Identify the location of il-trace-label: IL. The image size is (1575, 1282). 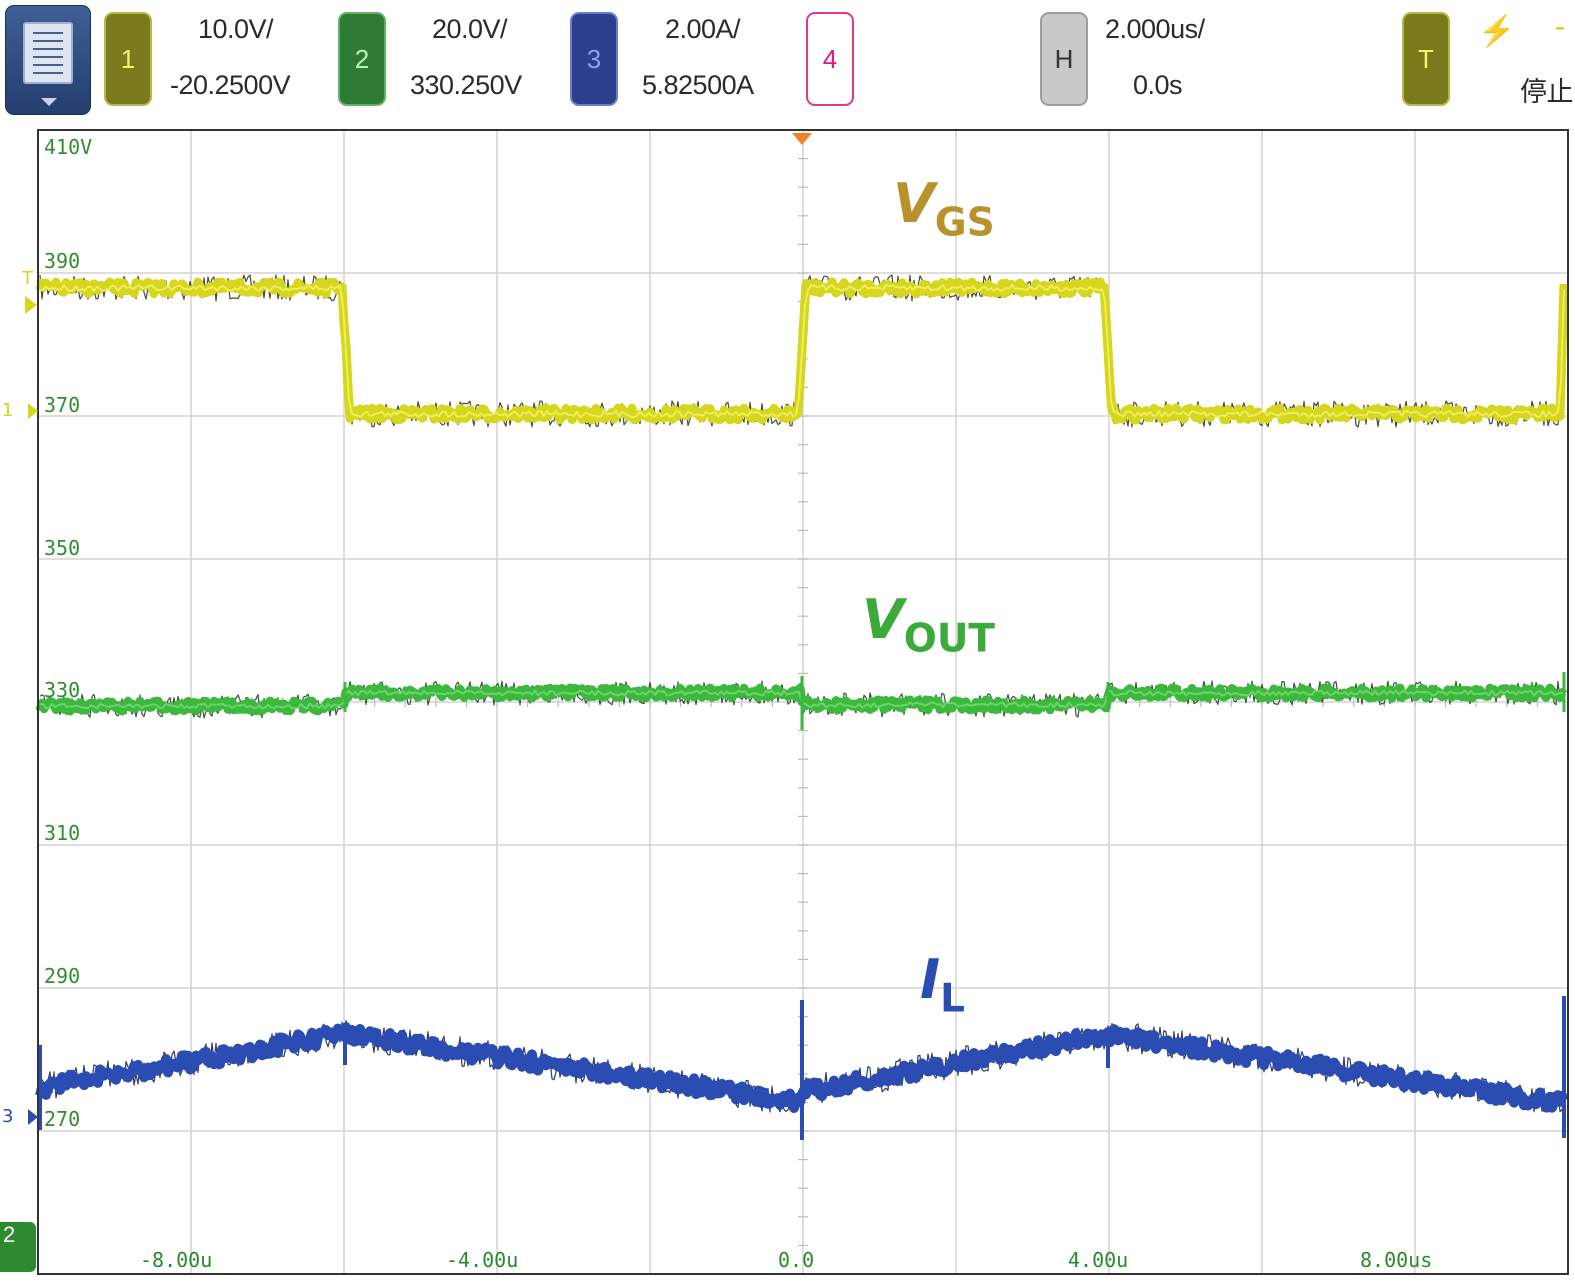
(942, 985).